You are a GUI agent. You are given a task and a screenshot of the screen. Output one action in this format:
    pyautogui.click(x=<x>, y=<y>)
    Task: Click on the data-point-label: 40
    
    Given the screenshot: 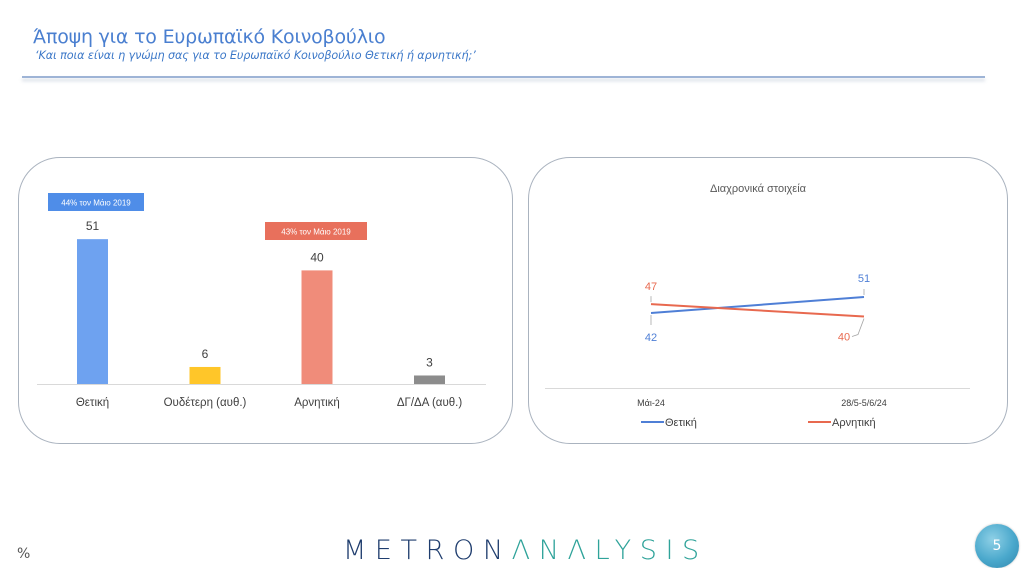 What is the action you would take?
    pyautogui.click(x=844, y=338)
    